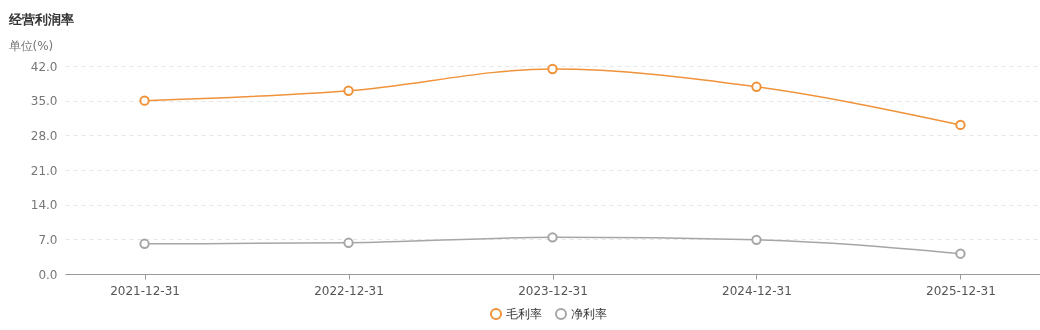 The height and width of the screenshot is (330, 1040). I want to click on y-tick-label: 28.0, so click(44, 135).